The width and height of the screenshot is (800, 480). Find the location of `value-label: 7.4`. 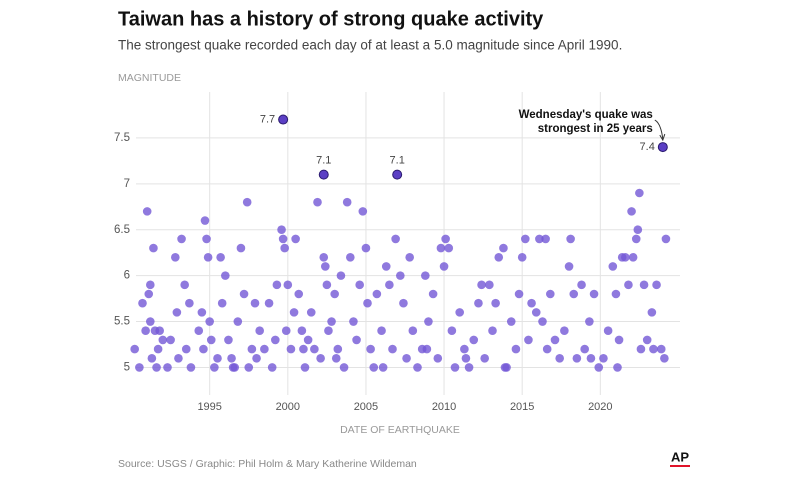

value-label: 7.4 is located at coordinates (647, 147).